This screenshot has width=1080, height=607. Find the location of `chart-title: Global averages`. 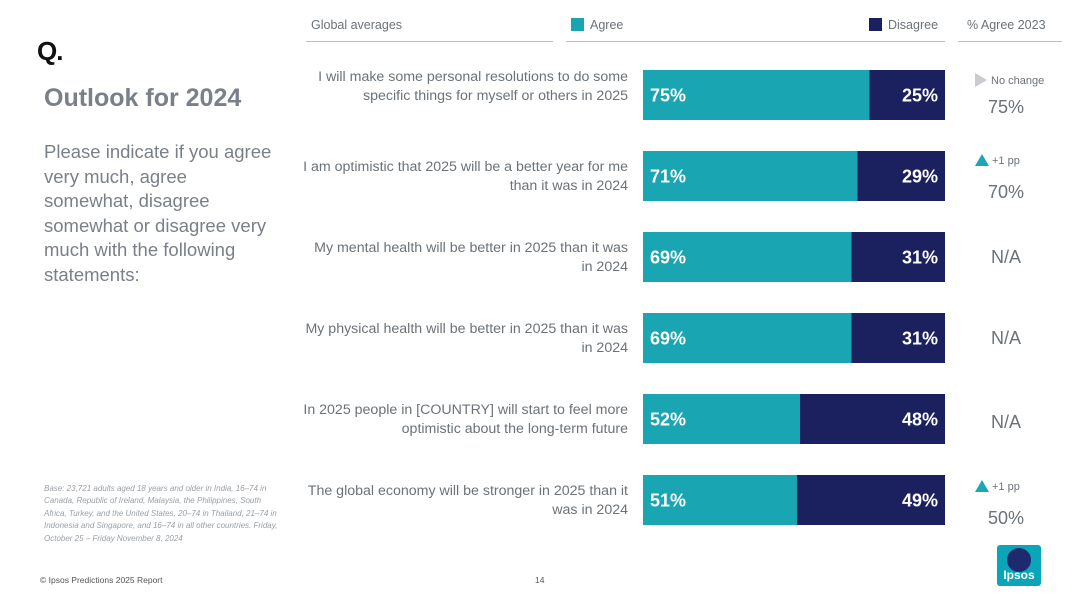

chart-title: Global averages is located at coordinates (357, 25).